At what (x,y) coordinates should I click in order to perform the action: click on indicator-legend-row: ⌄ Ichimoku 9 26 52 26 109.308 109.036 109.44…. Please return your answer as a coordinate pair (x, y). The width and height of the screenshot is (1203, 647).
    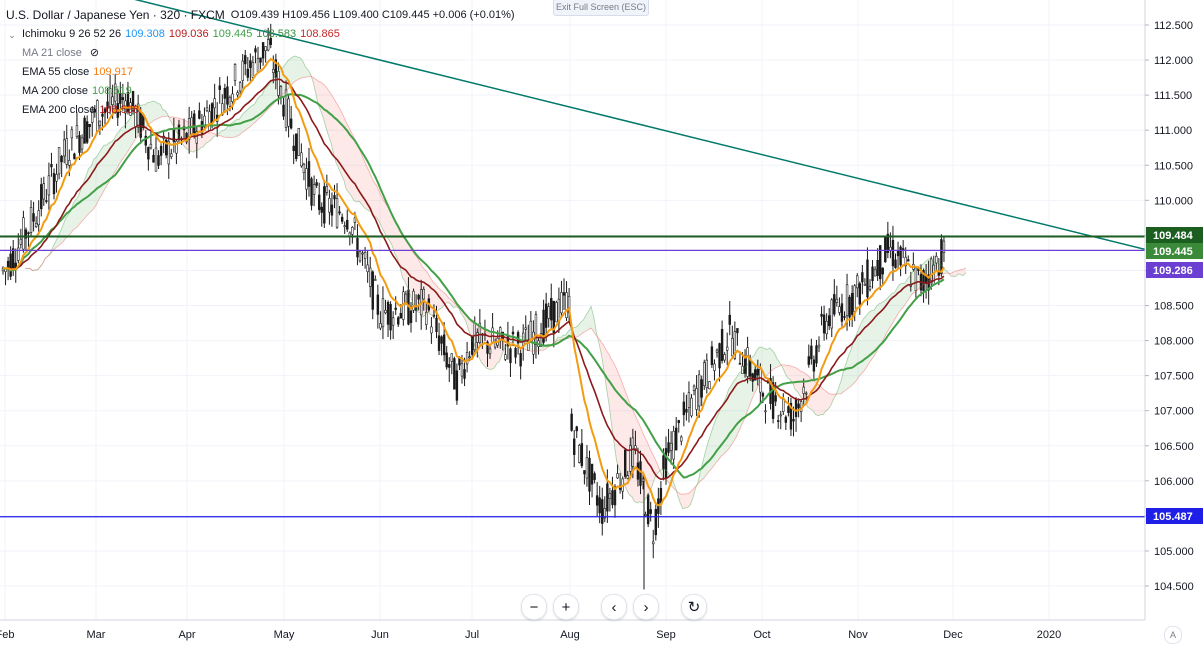
    Looking at the image, I should click on (260, 34).